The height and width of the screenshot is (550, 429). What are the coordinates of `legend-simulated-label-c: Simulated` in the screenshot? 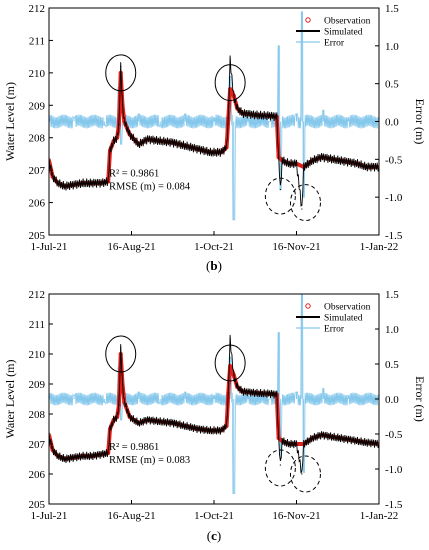 It's located at (343, 319).